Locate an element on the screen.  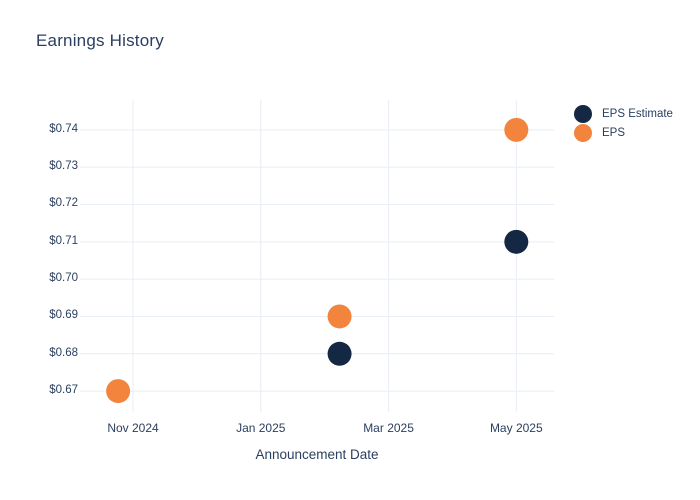
legend-item-eps: EPS is located at coordinates (623, 132).